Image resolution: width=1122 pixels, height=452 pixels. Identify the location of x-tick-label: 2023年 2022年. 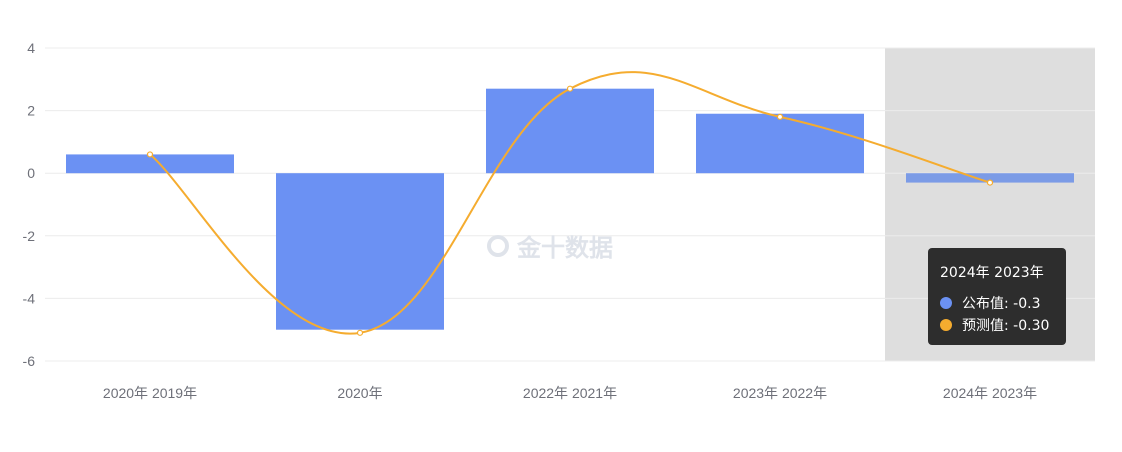
(780, 393).